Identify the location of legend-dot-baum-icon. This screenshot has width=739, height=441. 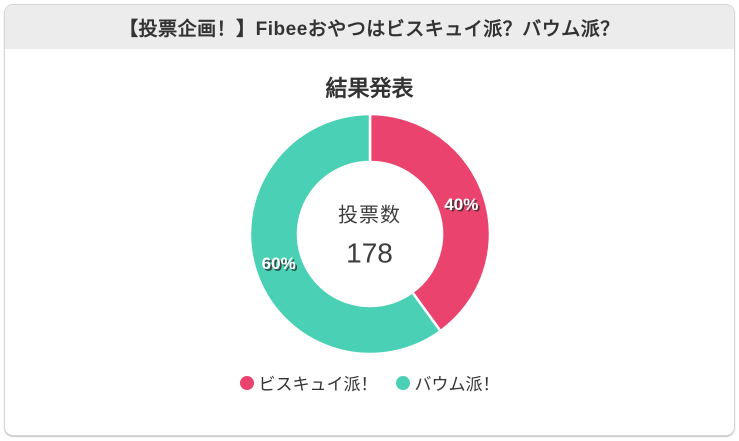
(402, 382).